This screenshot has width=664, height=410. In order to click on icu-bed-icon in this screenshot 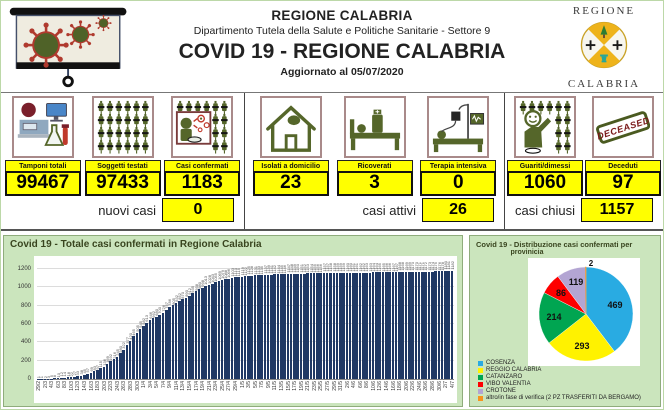, I will do `click(459, 128)`.